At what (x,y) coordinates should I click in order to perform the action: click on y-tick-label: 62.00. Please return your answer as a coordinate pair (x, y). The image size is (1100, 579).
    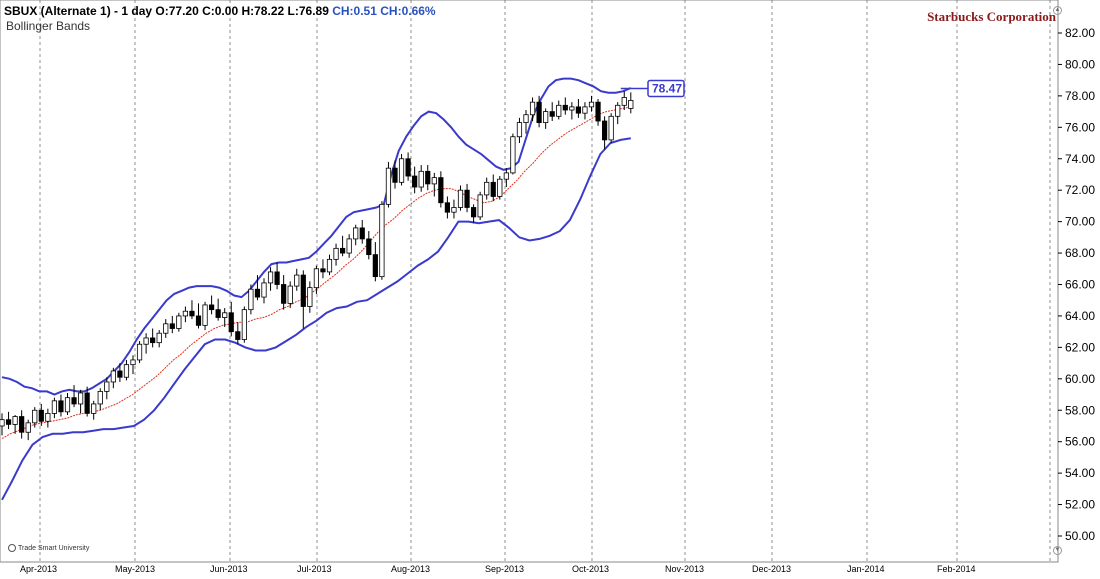
    Looking at the image, I should click on (1080, 347).